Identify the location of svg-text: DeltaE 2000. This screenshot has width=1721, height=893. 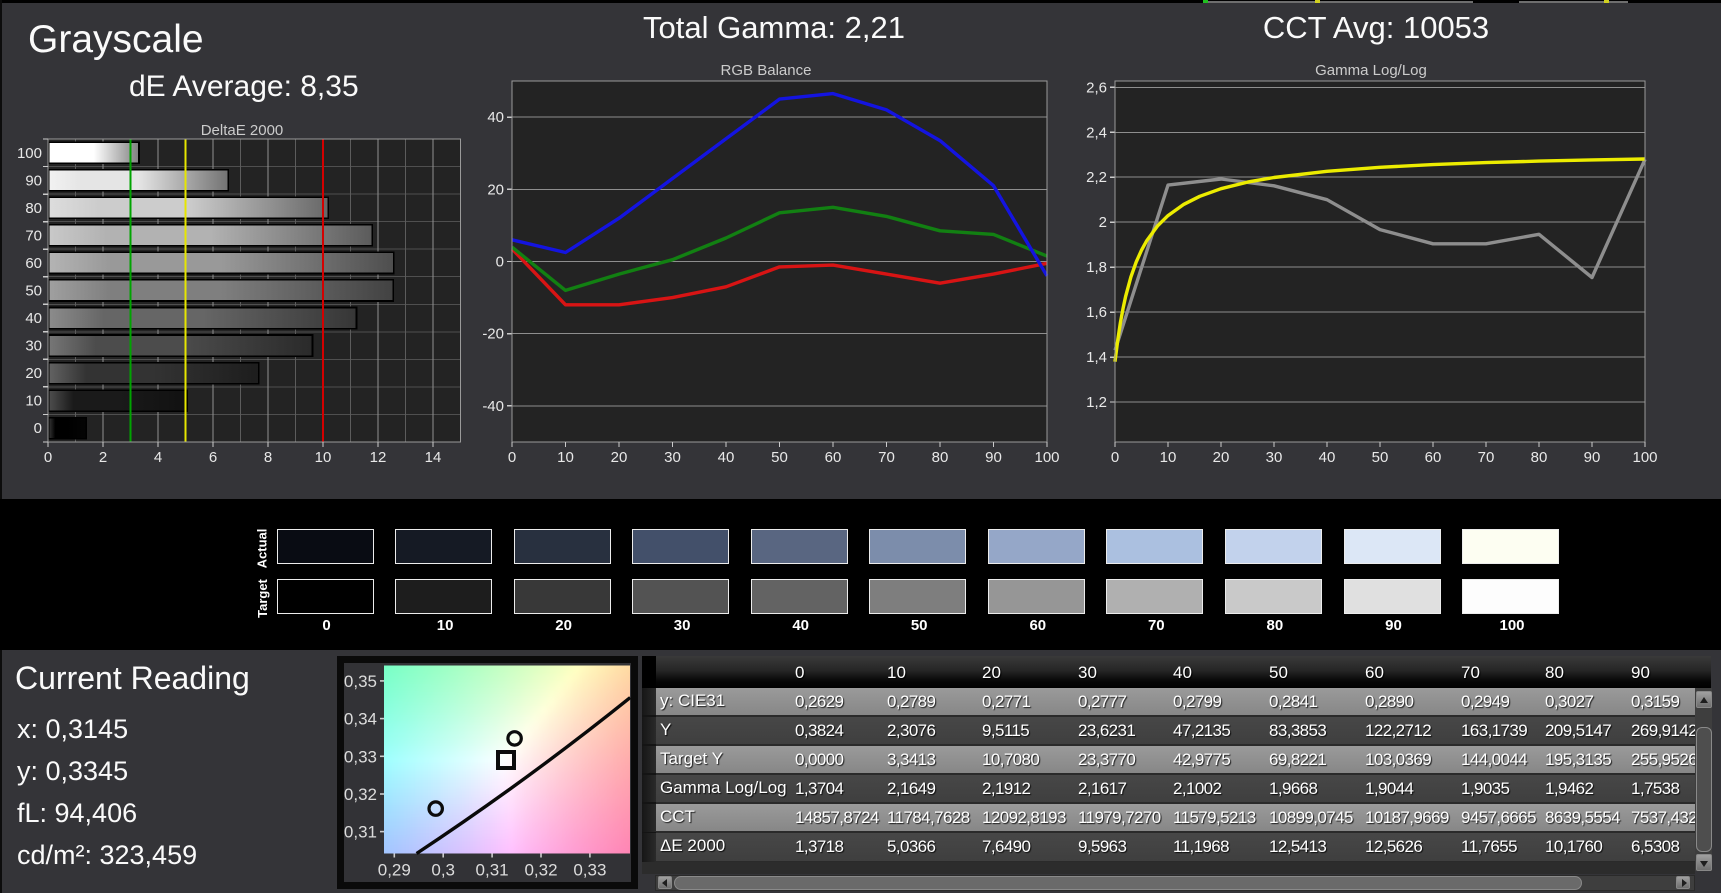
(242, 130).